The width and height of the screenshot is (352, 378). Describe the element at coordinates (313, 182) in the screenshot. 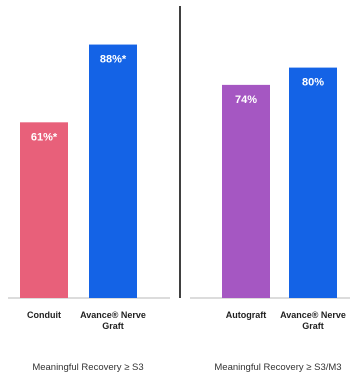

I see `bar-g1-b1` at that location.